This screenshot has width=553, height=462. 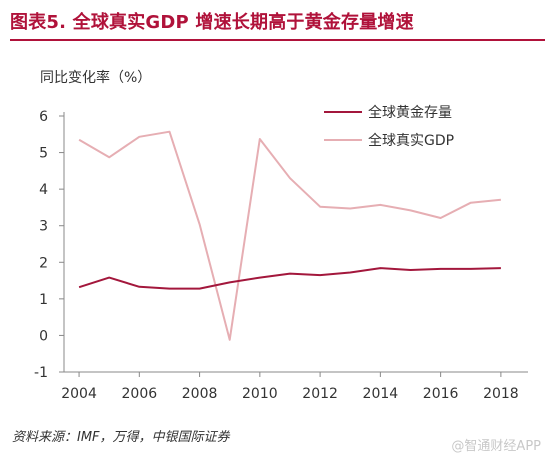 What do you see at coordinates (496, 446) in the screenshot?
I see `watermark: @智通财经APP` at bounding box center [496, 446].